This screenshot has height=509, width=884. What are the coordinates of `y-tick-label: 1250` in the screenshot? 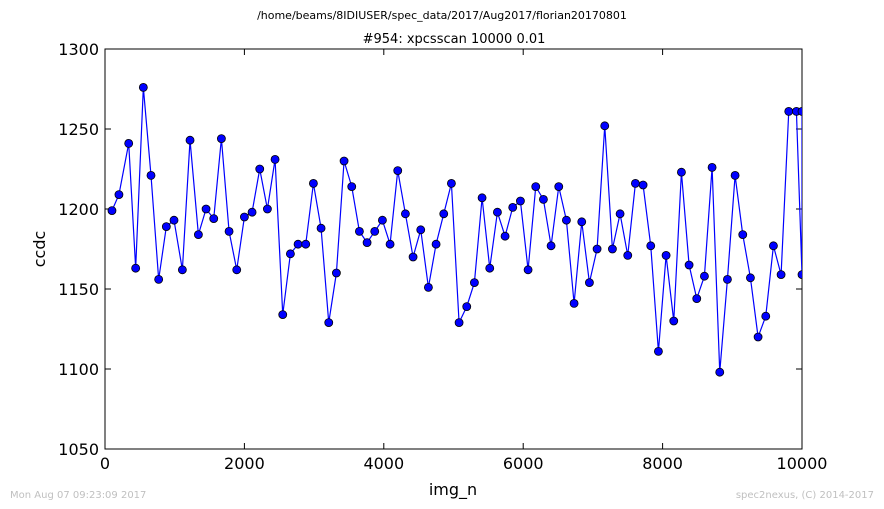 It's located at (78, 129).